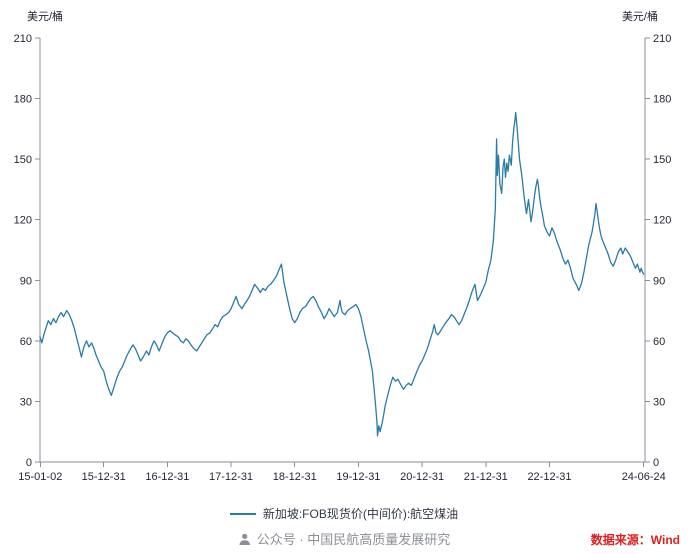  What do you see at coordinates (358, 477) in the screenshot?
I see `svg-text: 19-12-31` at bounding box center [358, 477].